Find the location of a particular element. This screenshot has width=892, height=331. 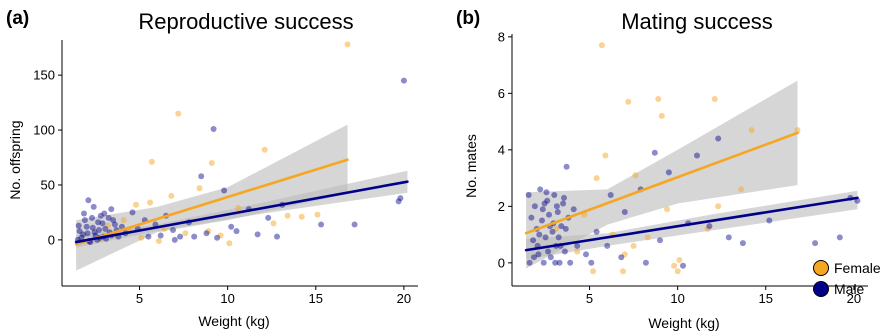

panel-a-y-tick-label: 0 is located at coordinates (51, 239).